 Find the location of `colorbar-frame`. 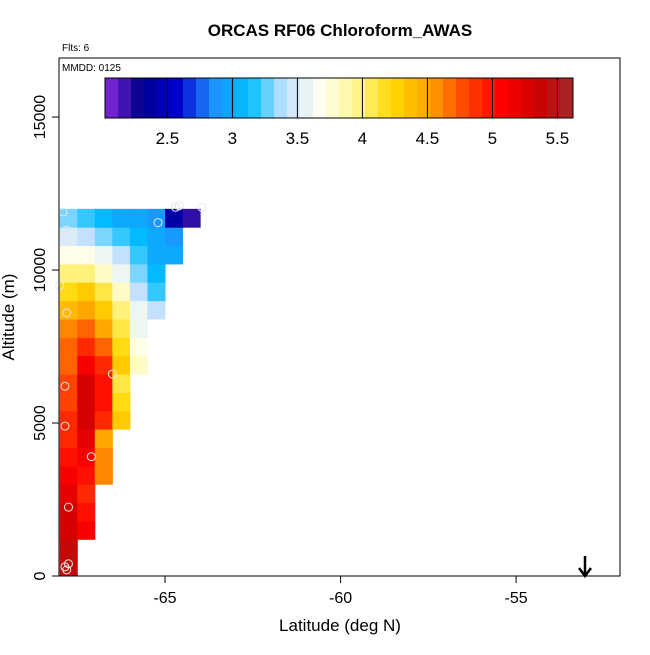

colorbar-frame is located at coordinates (339, 98).